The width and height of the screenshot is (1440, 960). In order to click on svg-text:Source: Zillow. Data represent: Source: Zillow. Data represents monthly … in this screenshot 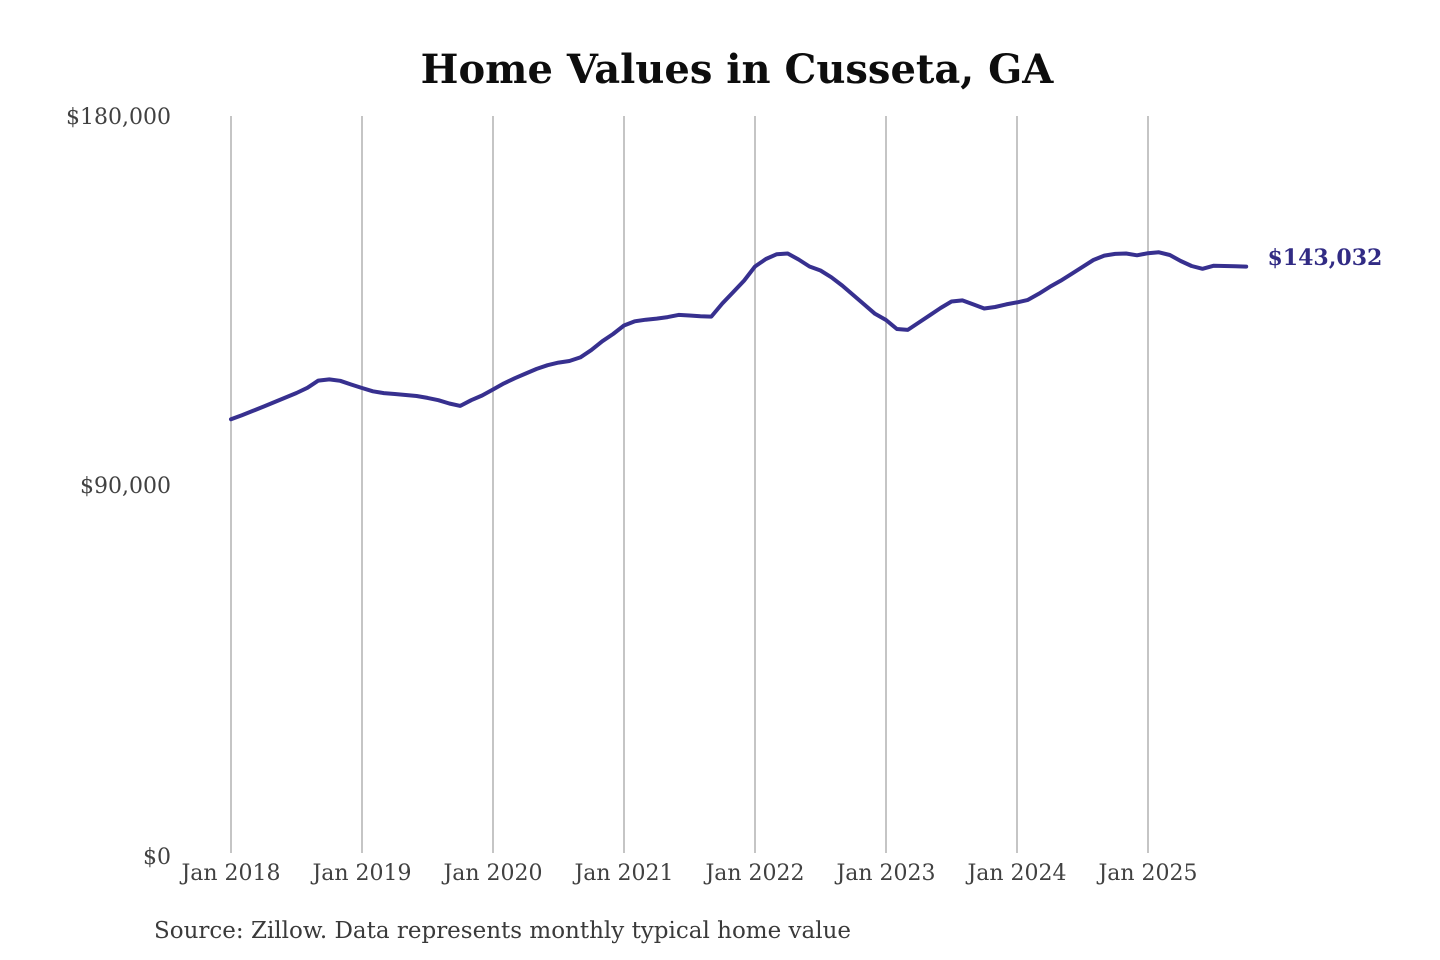, I will do `click(502, 931)`.